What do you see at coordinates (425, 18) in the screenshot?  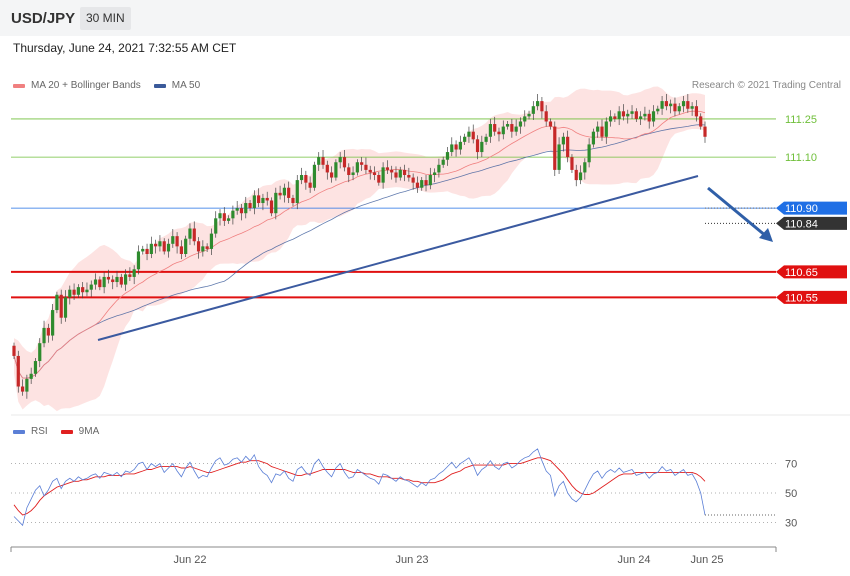 I see `chart-header: USD/JPY 30 MIN` at bounding box center [425, 18].